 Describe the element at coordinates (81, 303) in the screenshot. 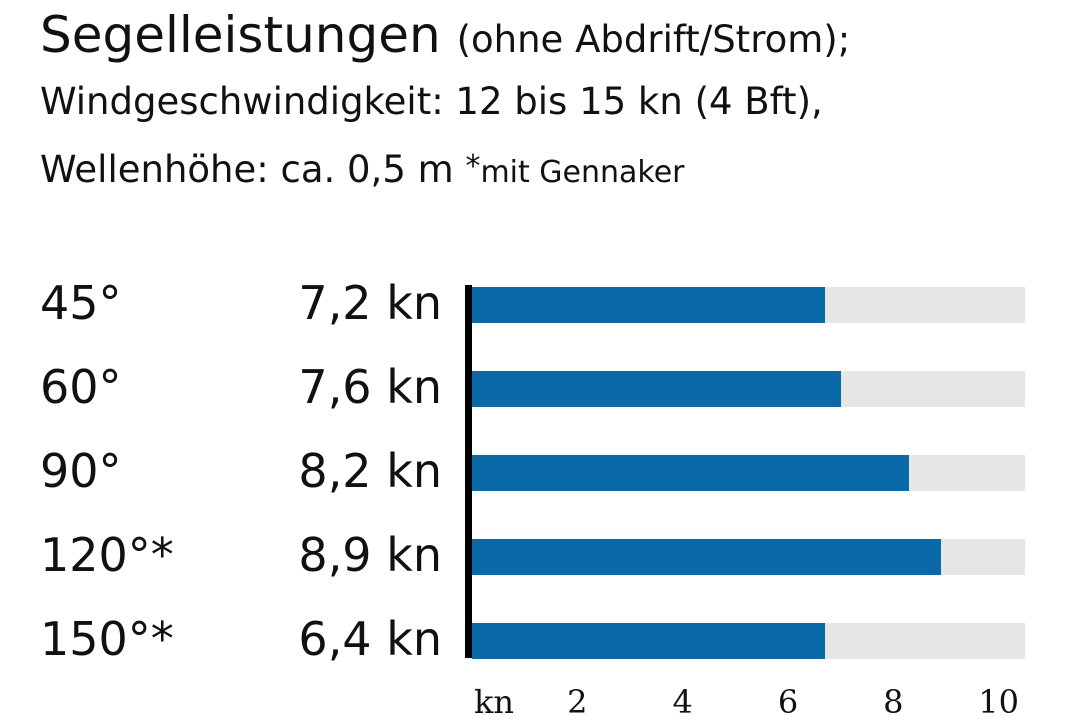

I see `category-label: 45°` at that location.